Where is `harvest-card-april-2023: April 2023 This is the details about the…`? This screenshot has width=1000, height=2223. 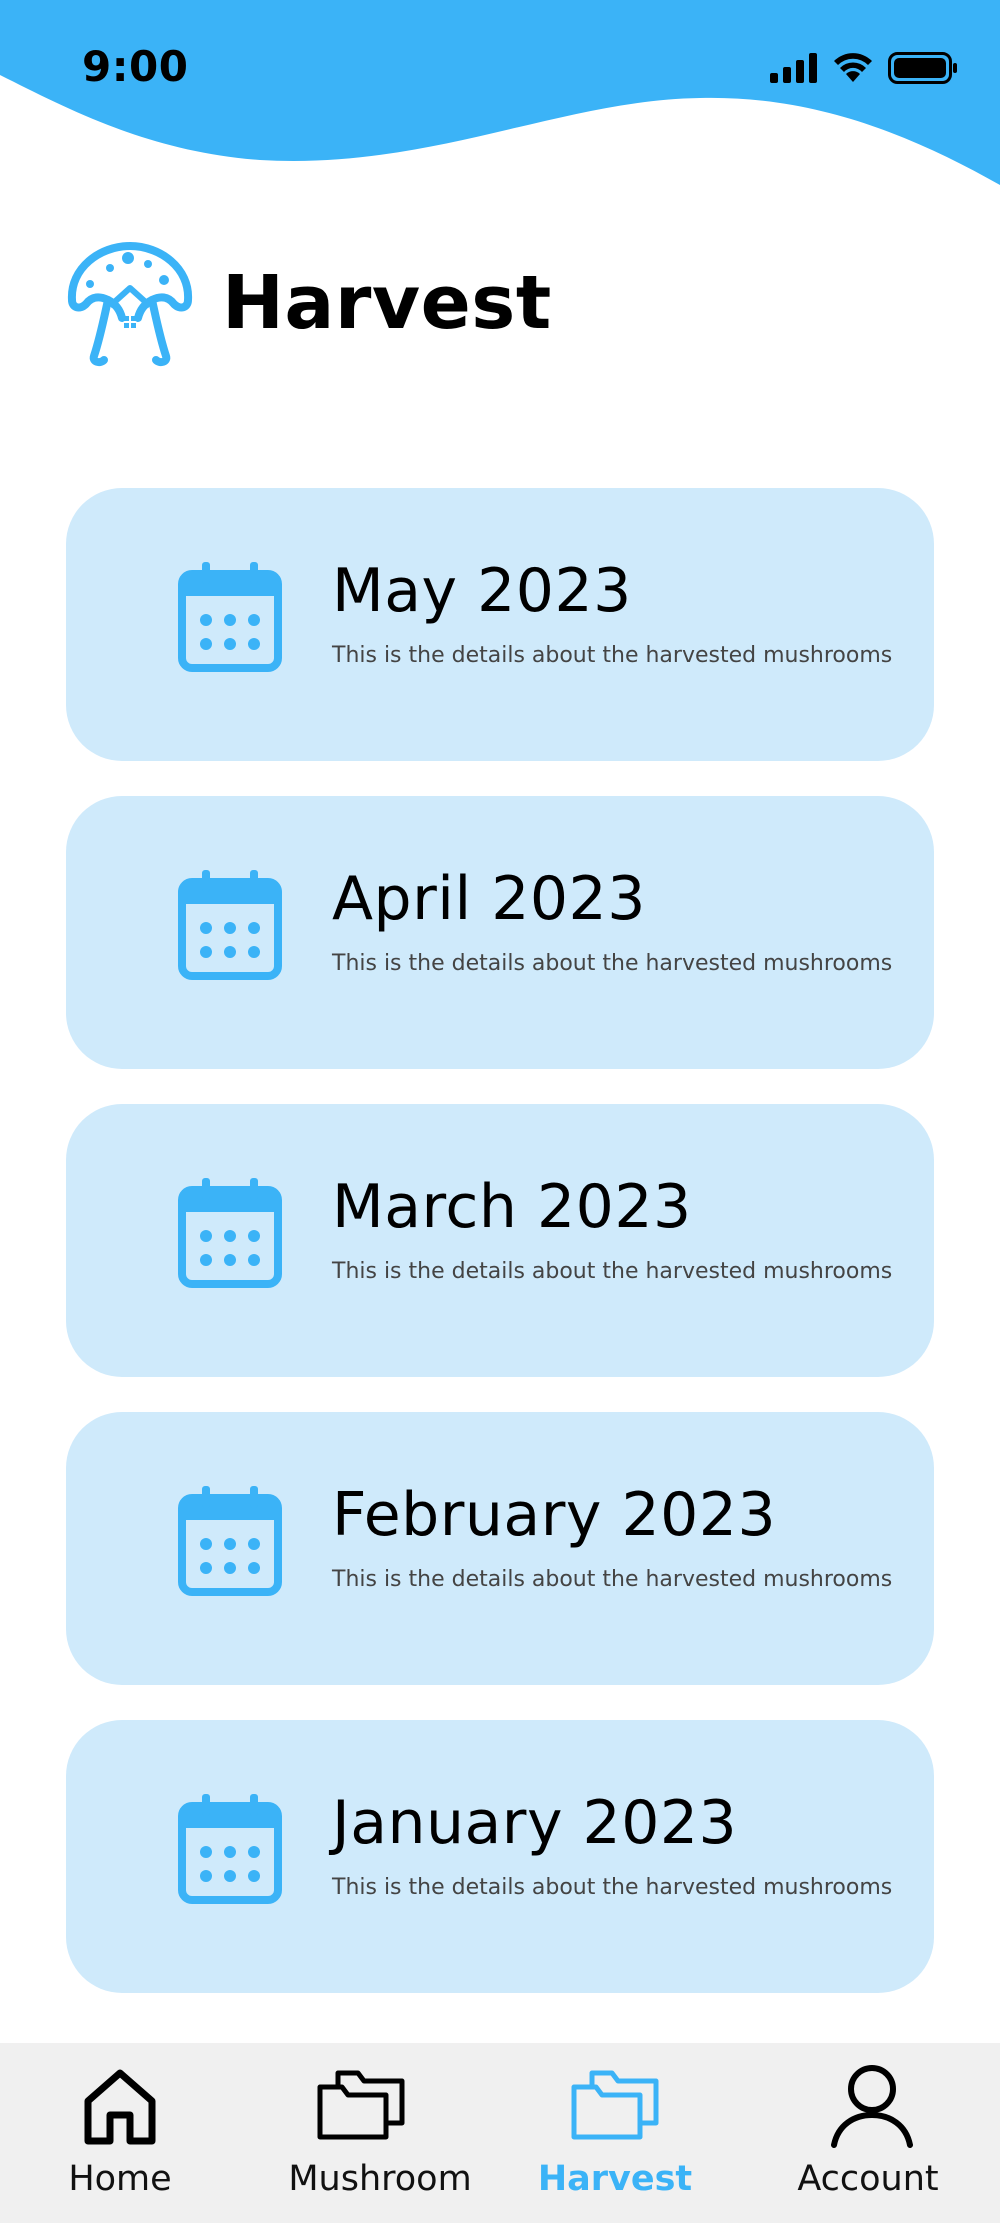
harvest-card-april-2023: April 2023 This is the details about the… is located at coordinates (500, 932).